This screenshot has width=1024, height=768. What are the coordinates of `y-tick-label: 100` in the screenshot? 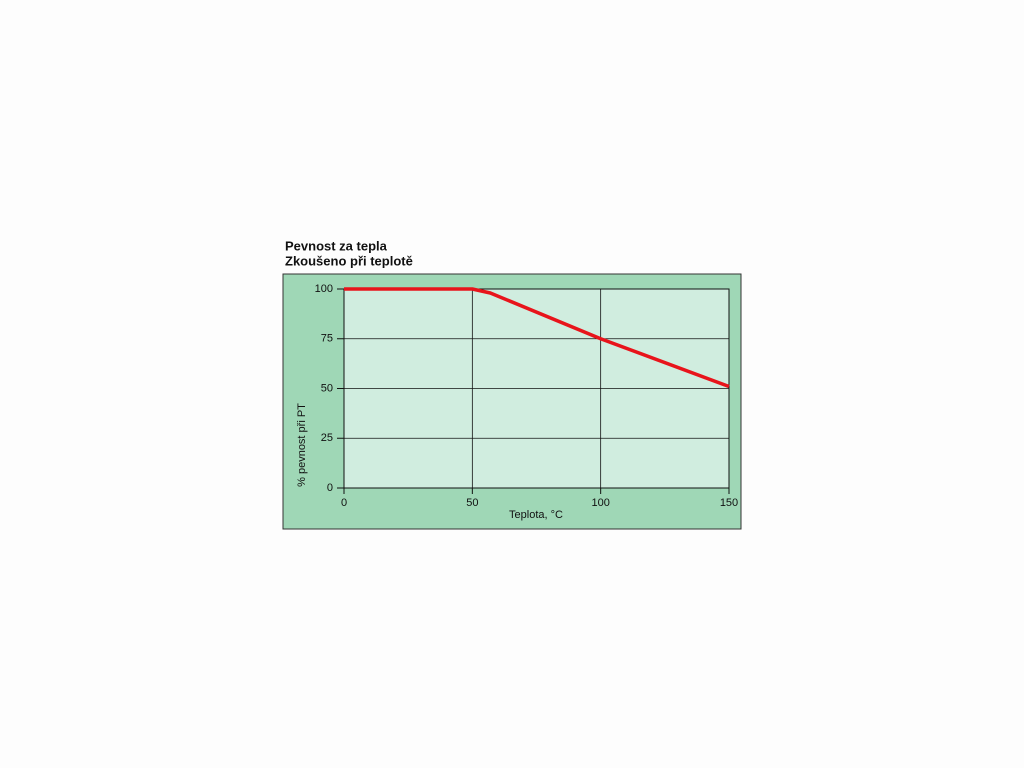 It's located at (324, 289).